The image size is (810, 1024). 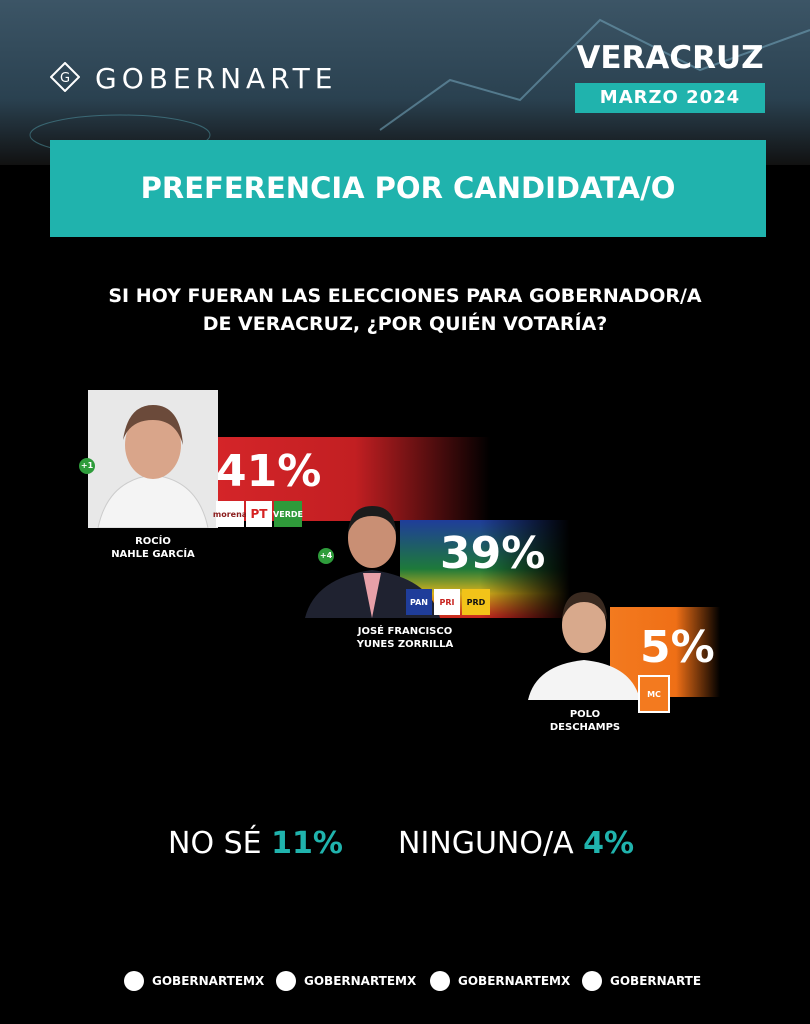 I want to click on party: MC, so click(x=654, y=694).